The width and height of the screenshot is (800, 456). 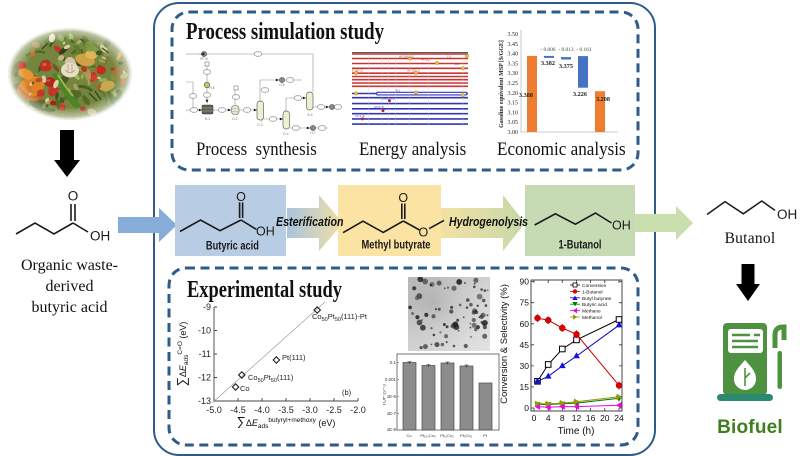 I want to click on svg-text: 3.226, so click(x=580, y=94).